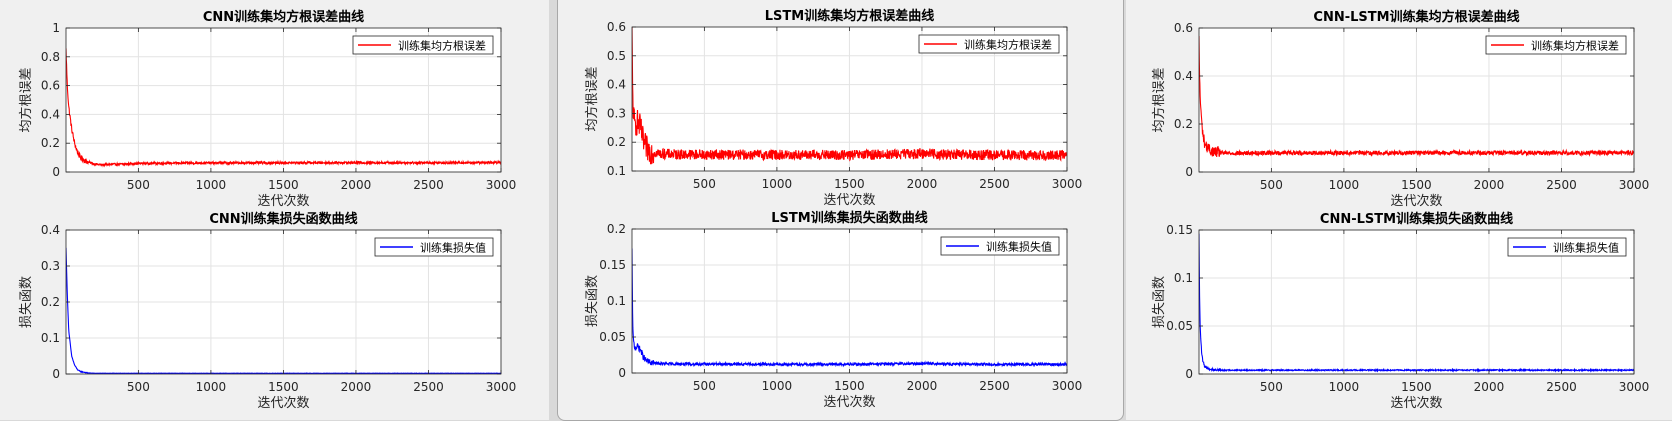  I want to click on chart-title: CNN-LSTM训练集损失函数曲线, so click(1416, 219).